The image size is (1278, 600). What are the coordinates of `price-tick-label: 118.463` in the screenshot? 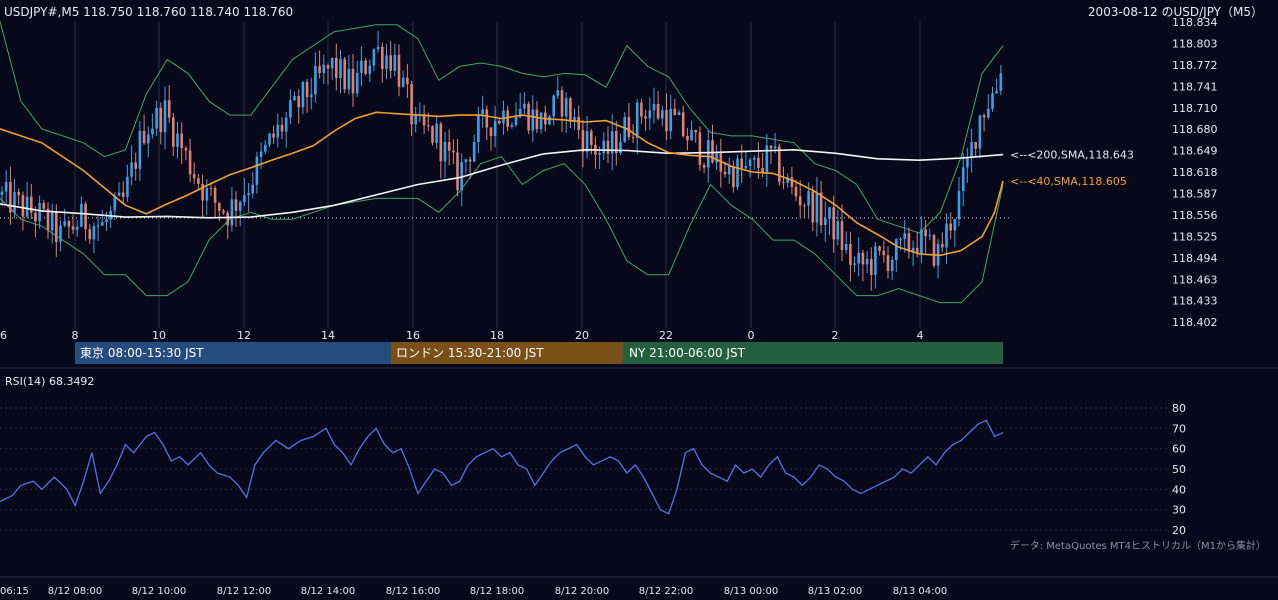 It's located at (1195, 280).